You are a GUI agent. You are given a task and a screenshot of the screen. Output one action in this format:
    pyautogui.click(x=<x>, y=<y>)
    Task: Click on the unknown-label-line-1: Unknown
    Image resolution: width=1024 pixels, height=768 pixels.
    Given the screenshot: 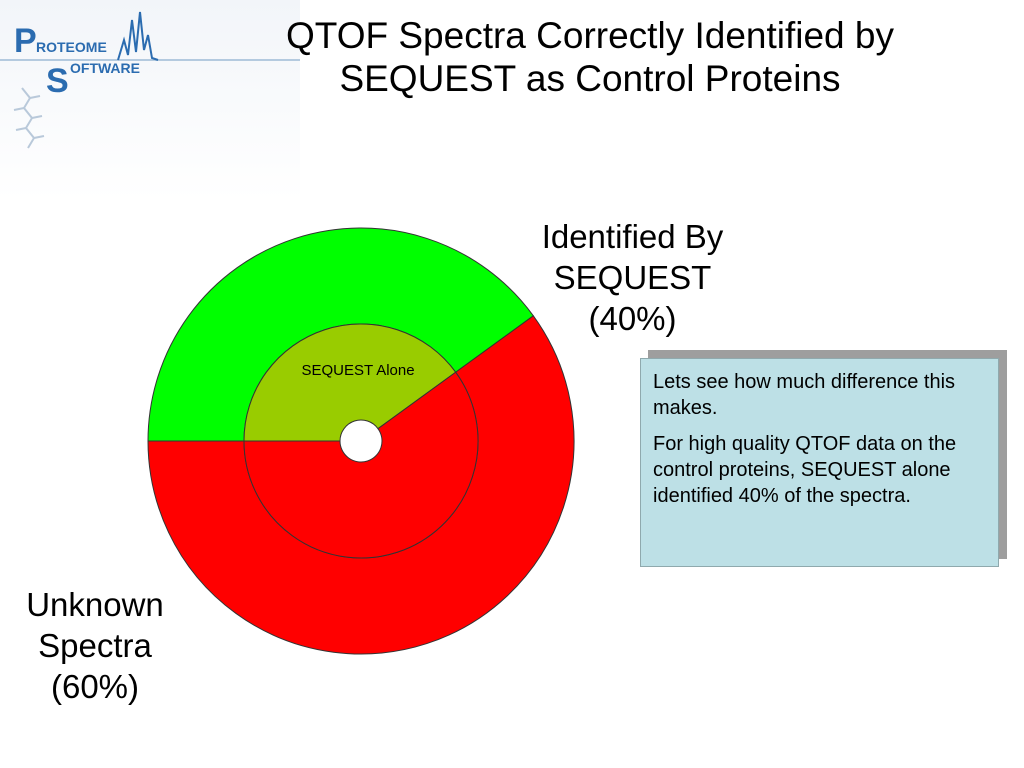 What is the action you would take?
    pyautogui.click(x=95, y=604)
    